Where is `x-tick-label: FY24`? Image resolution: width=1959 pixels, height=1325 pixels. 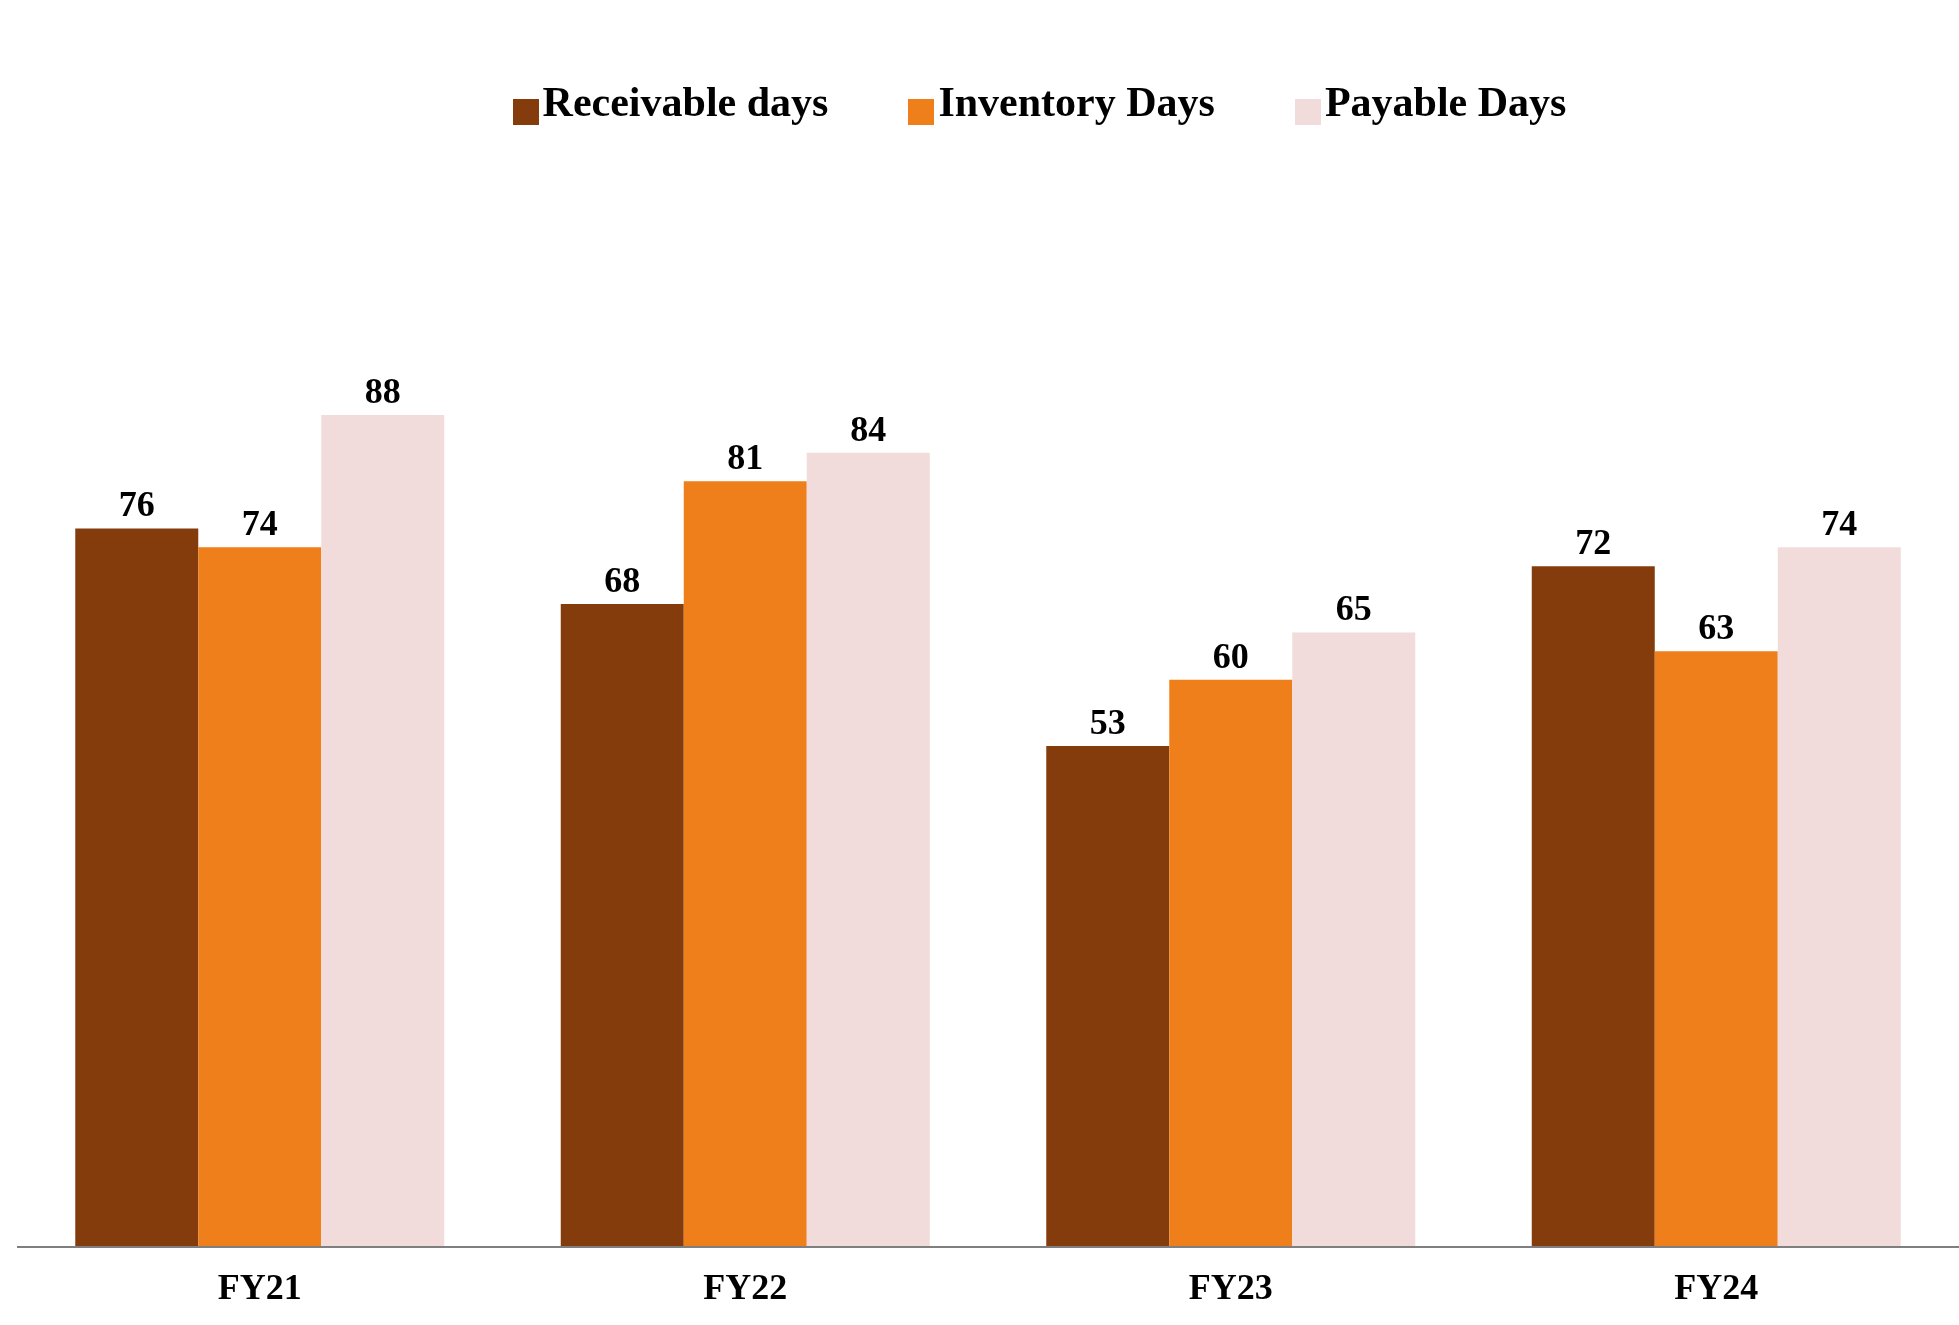
x-tick-label: FY24 is located at coordinates (1716, 1286).